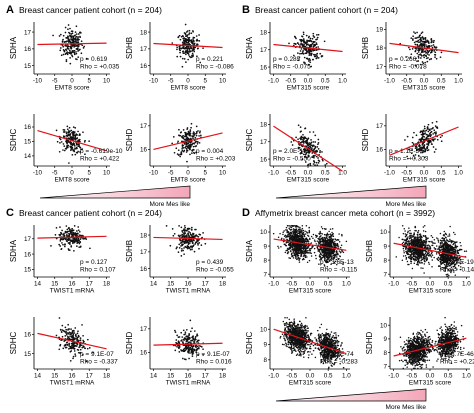  Describe the element at coordinates (28, 335) in the screenshot. I see `y-tick-label: 16` at that location.